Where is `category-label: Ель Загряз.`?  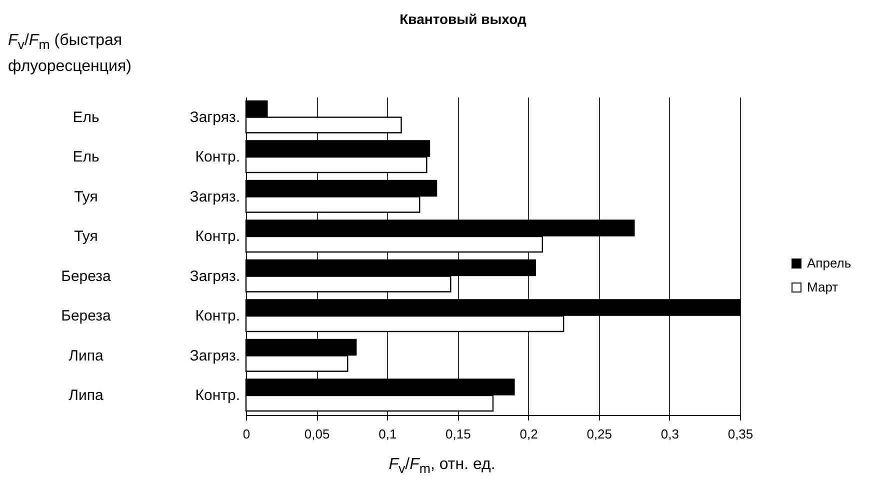
category-label: Ель Загряз. is located at coordinates (156, 117).